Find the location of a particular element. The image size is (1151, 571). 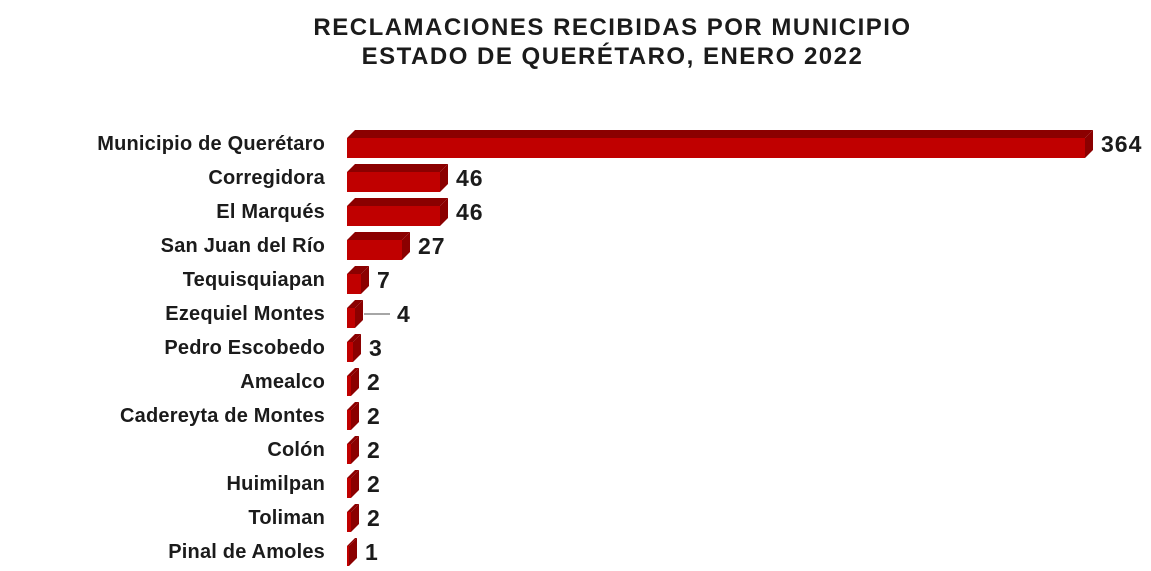

chart-row: Corregidora 46 is located at coordinates (575, 178).